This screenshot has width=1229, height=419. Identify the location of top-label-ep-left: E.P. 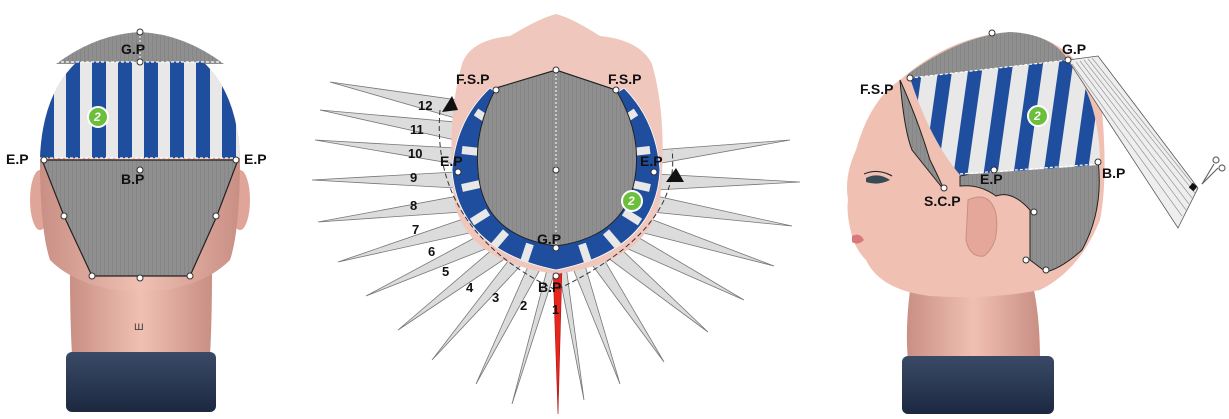
(451, 161).